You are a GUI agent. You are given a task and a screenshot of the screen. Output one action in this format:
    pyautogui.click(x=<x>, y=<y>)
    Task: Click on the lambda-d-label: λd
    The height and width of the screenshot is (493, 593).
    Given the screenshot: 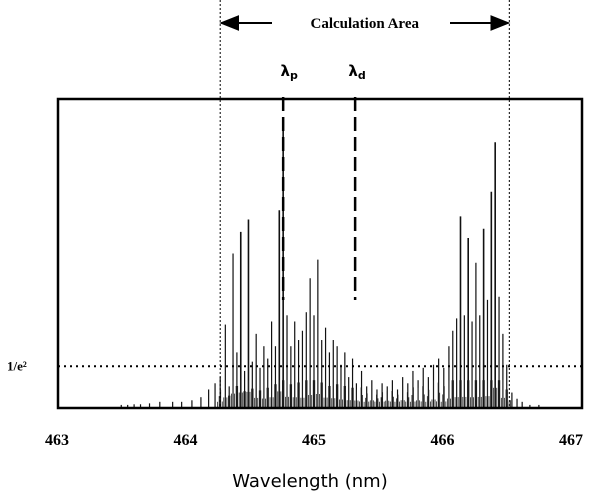 What is the action you would take?
    pyautogui.click(x=356, y=72)
    